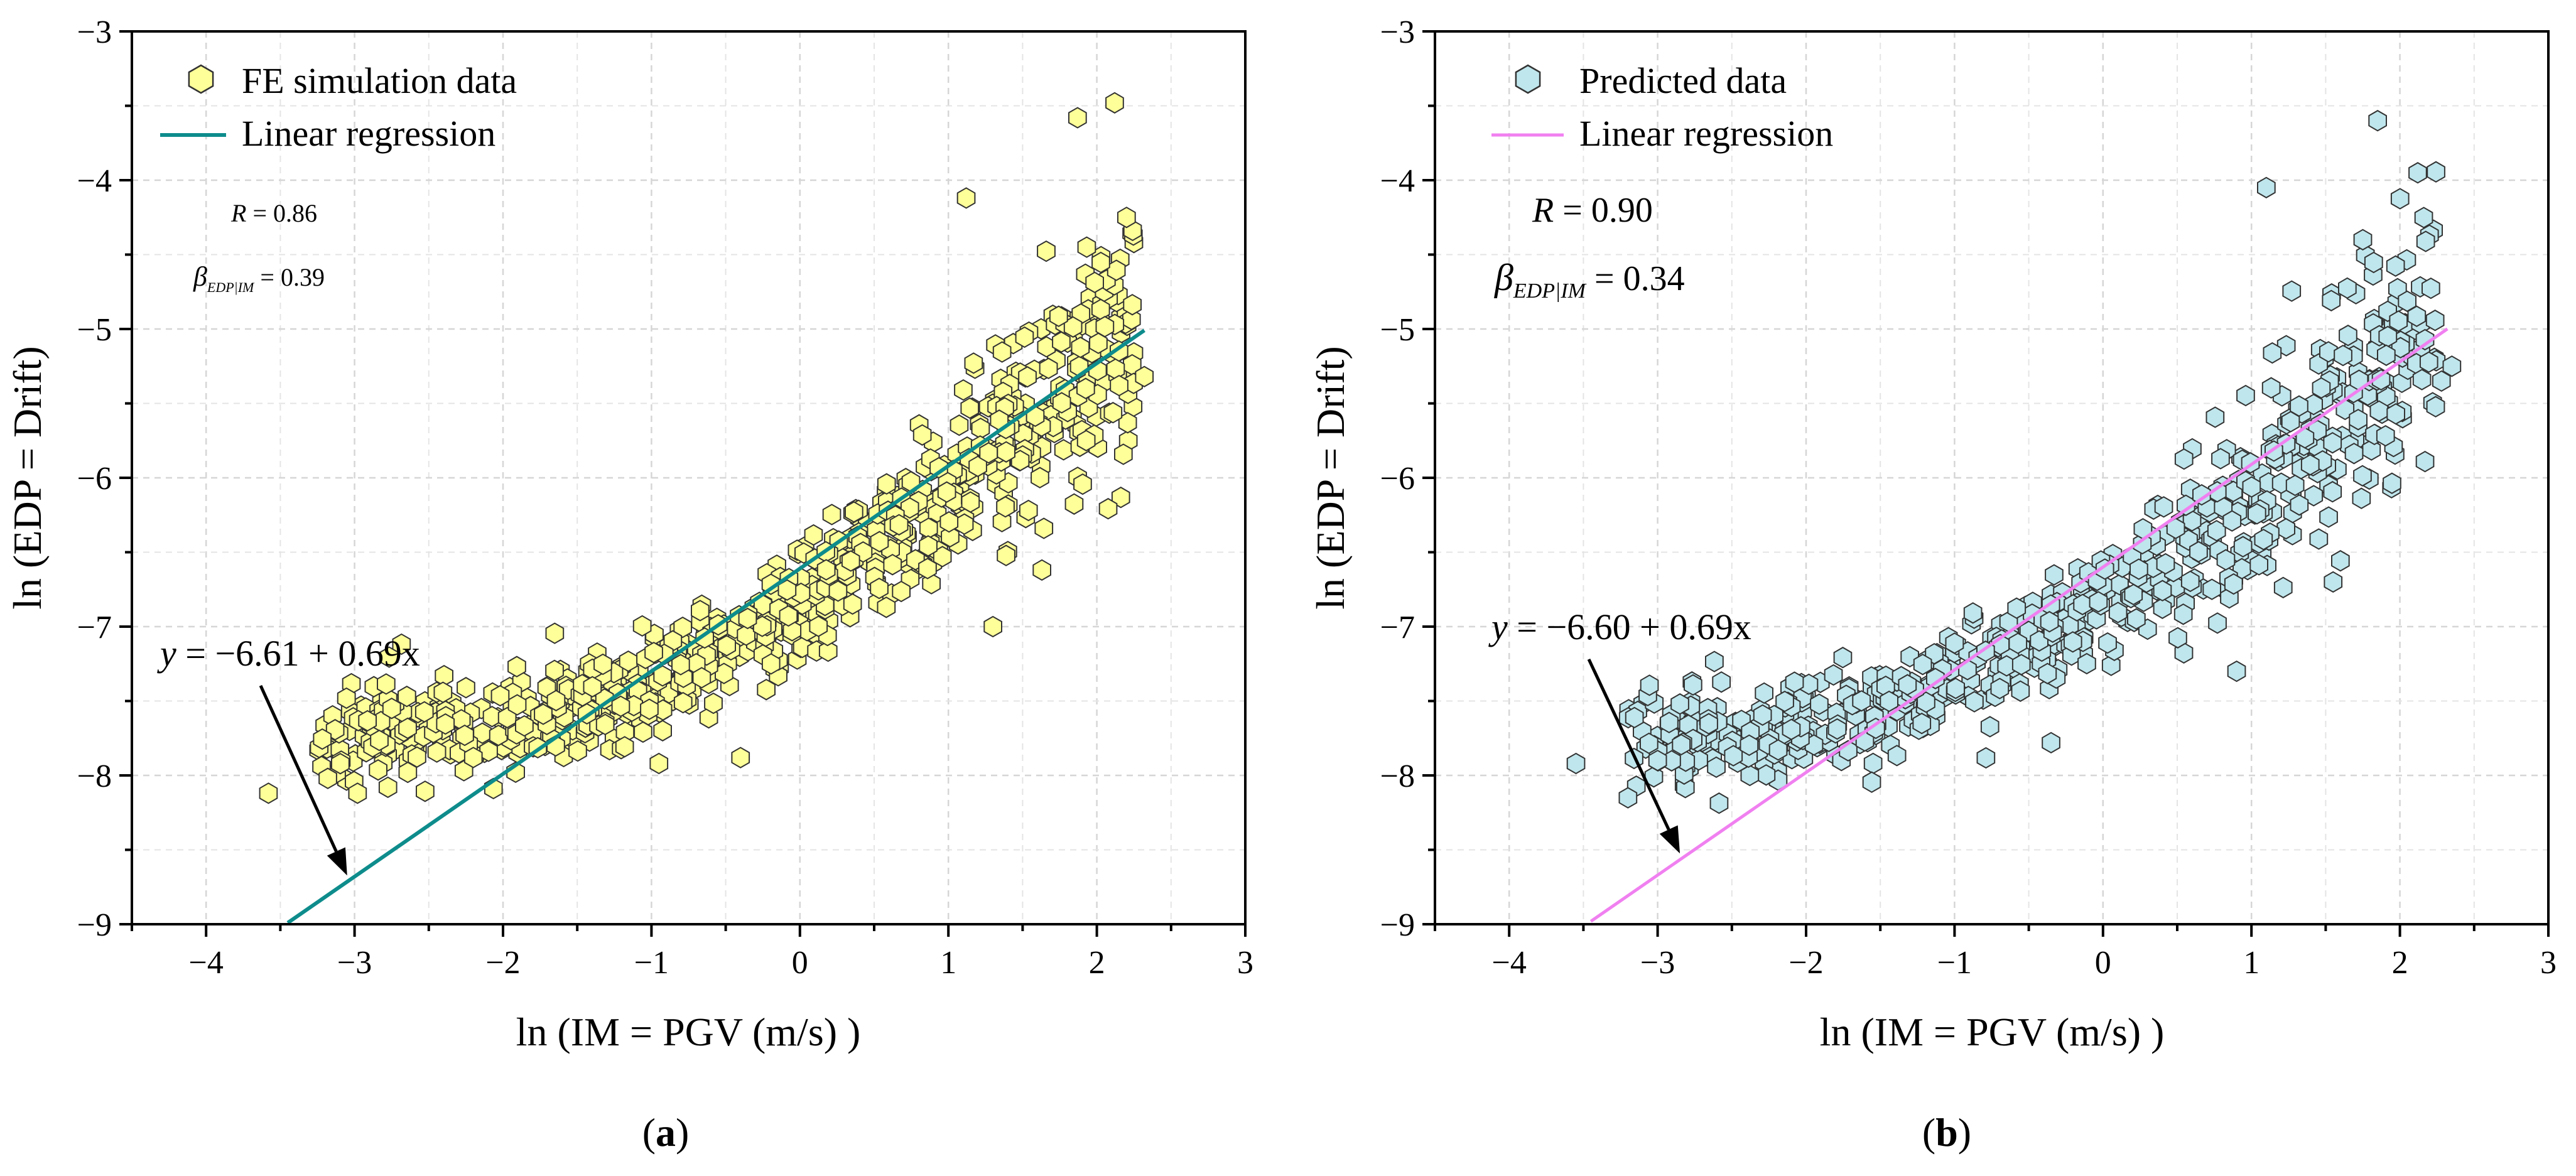  I want to click on x-tick-label: 1, so click(2251, 963).